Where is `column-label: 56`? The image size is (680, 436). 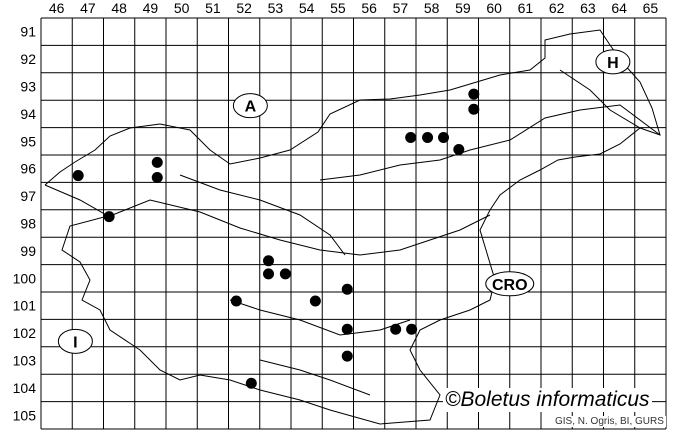 column-label: 56 is located at coordinates (369, 8).